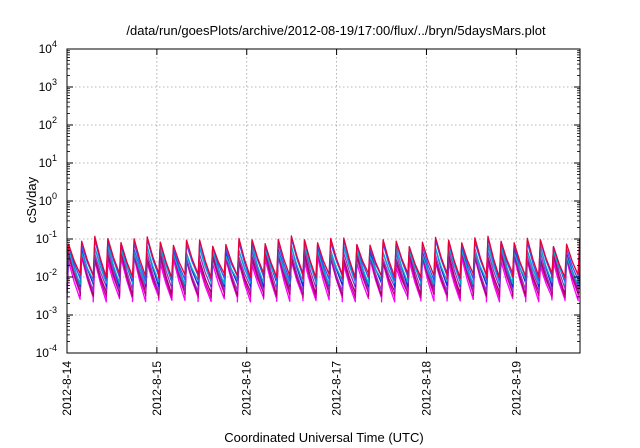 Image resolution: width=640 pixels, height=448 pixels. What do you see at coordinates (48, 123) in the screenshot?
I see `y-tick-label: 10²` at bounding box center [48, 123].